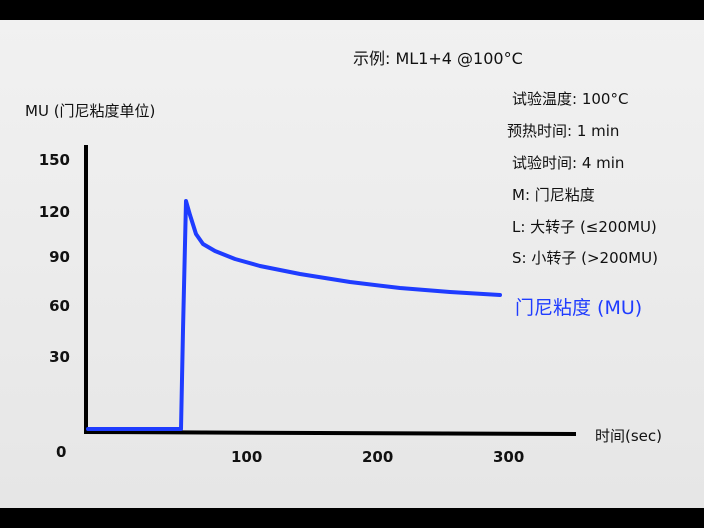  I want to click on info-l-rotor: L: 大转子 (≤200MU), so click(584, 227).